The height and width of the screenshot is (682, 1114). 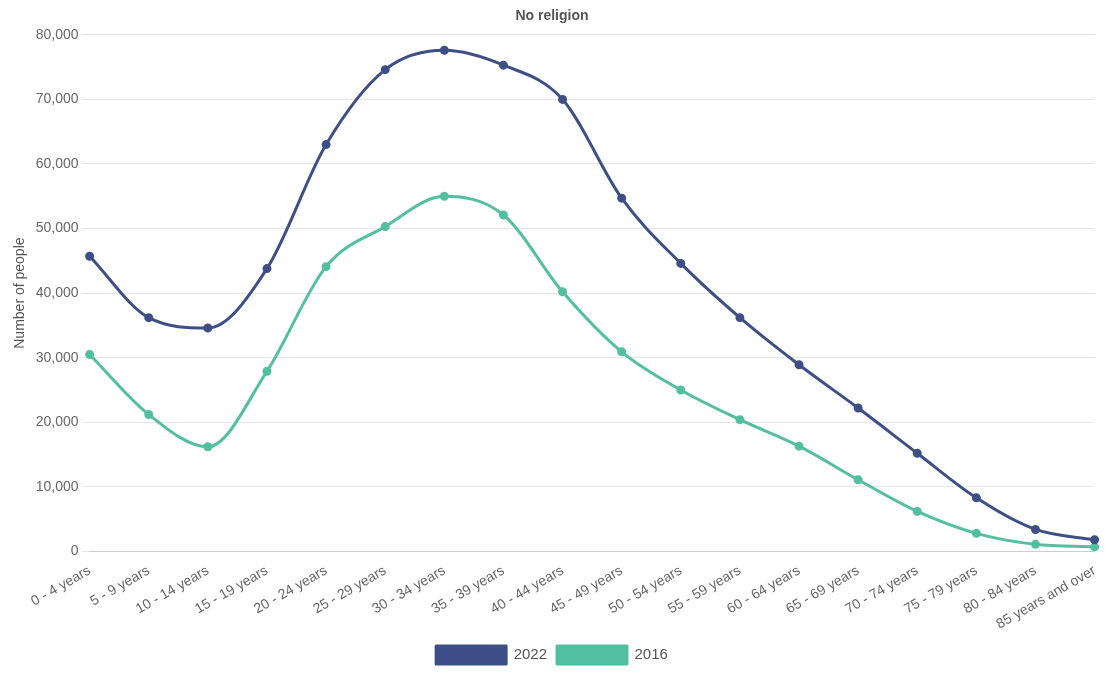 What do you see at coordinates (57, 291) in the screenshot?
I see `y-tick-label: 40,000` at bounding box center [57, 291].